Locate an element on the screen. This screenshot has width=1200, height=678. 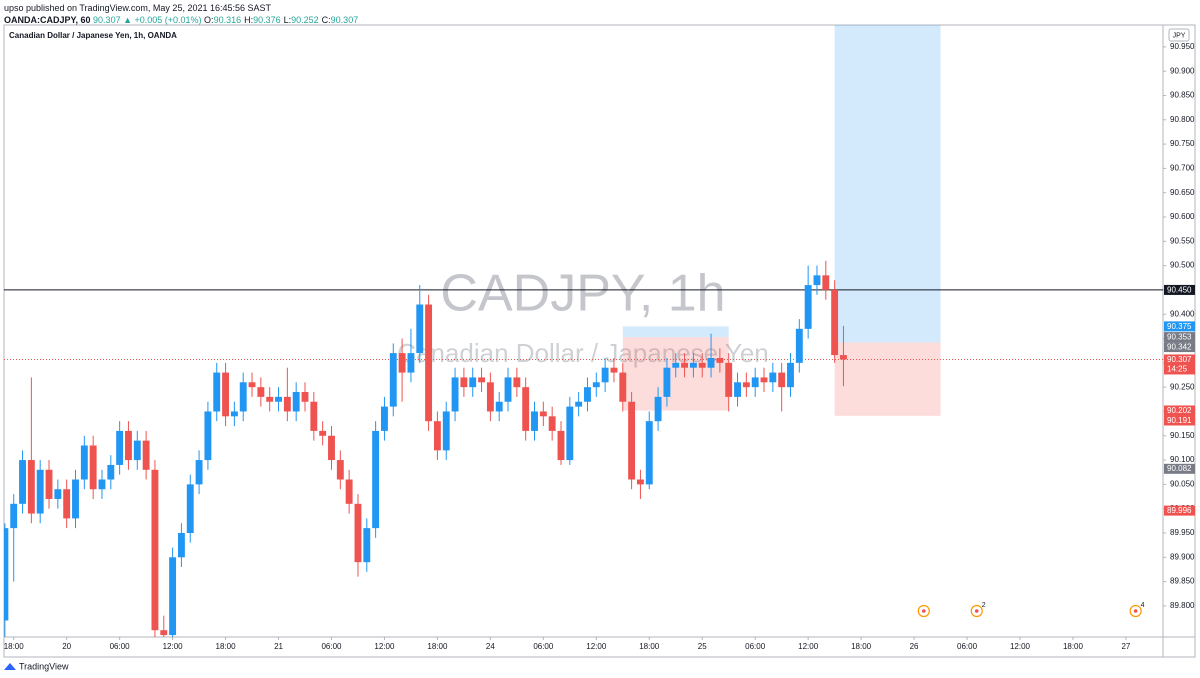
ohlc-value: 90.307 is located at coordinates (344, 20).